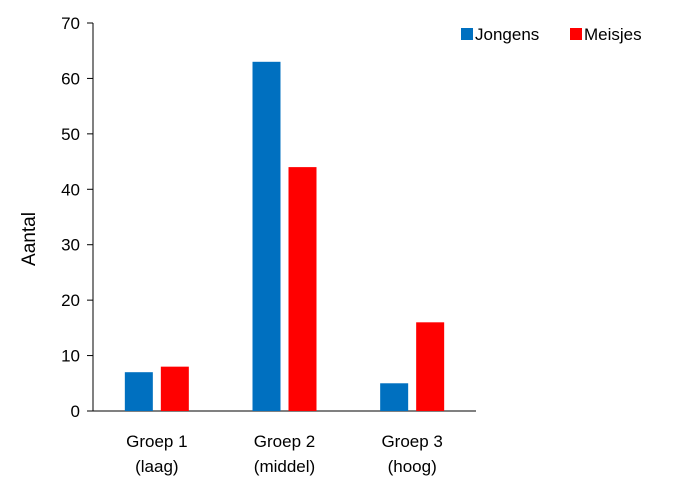 This screenshot has height=483, width=678. I want to click on y-tick-label: 40, so click(70, 189).